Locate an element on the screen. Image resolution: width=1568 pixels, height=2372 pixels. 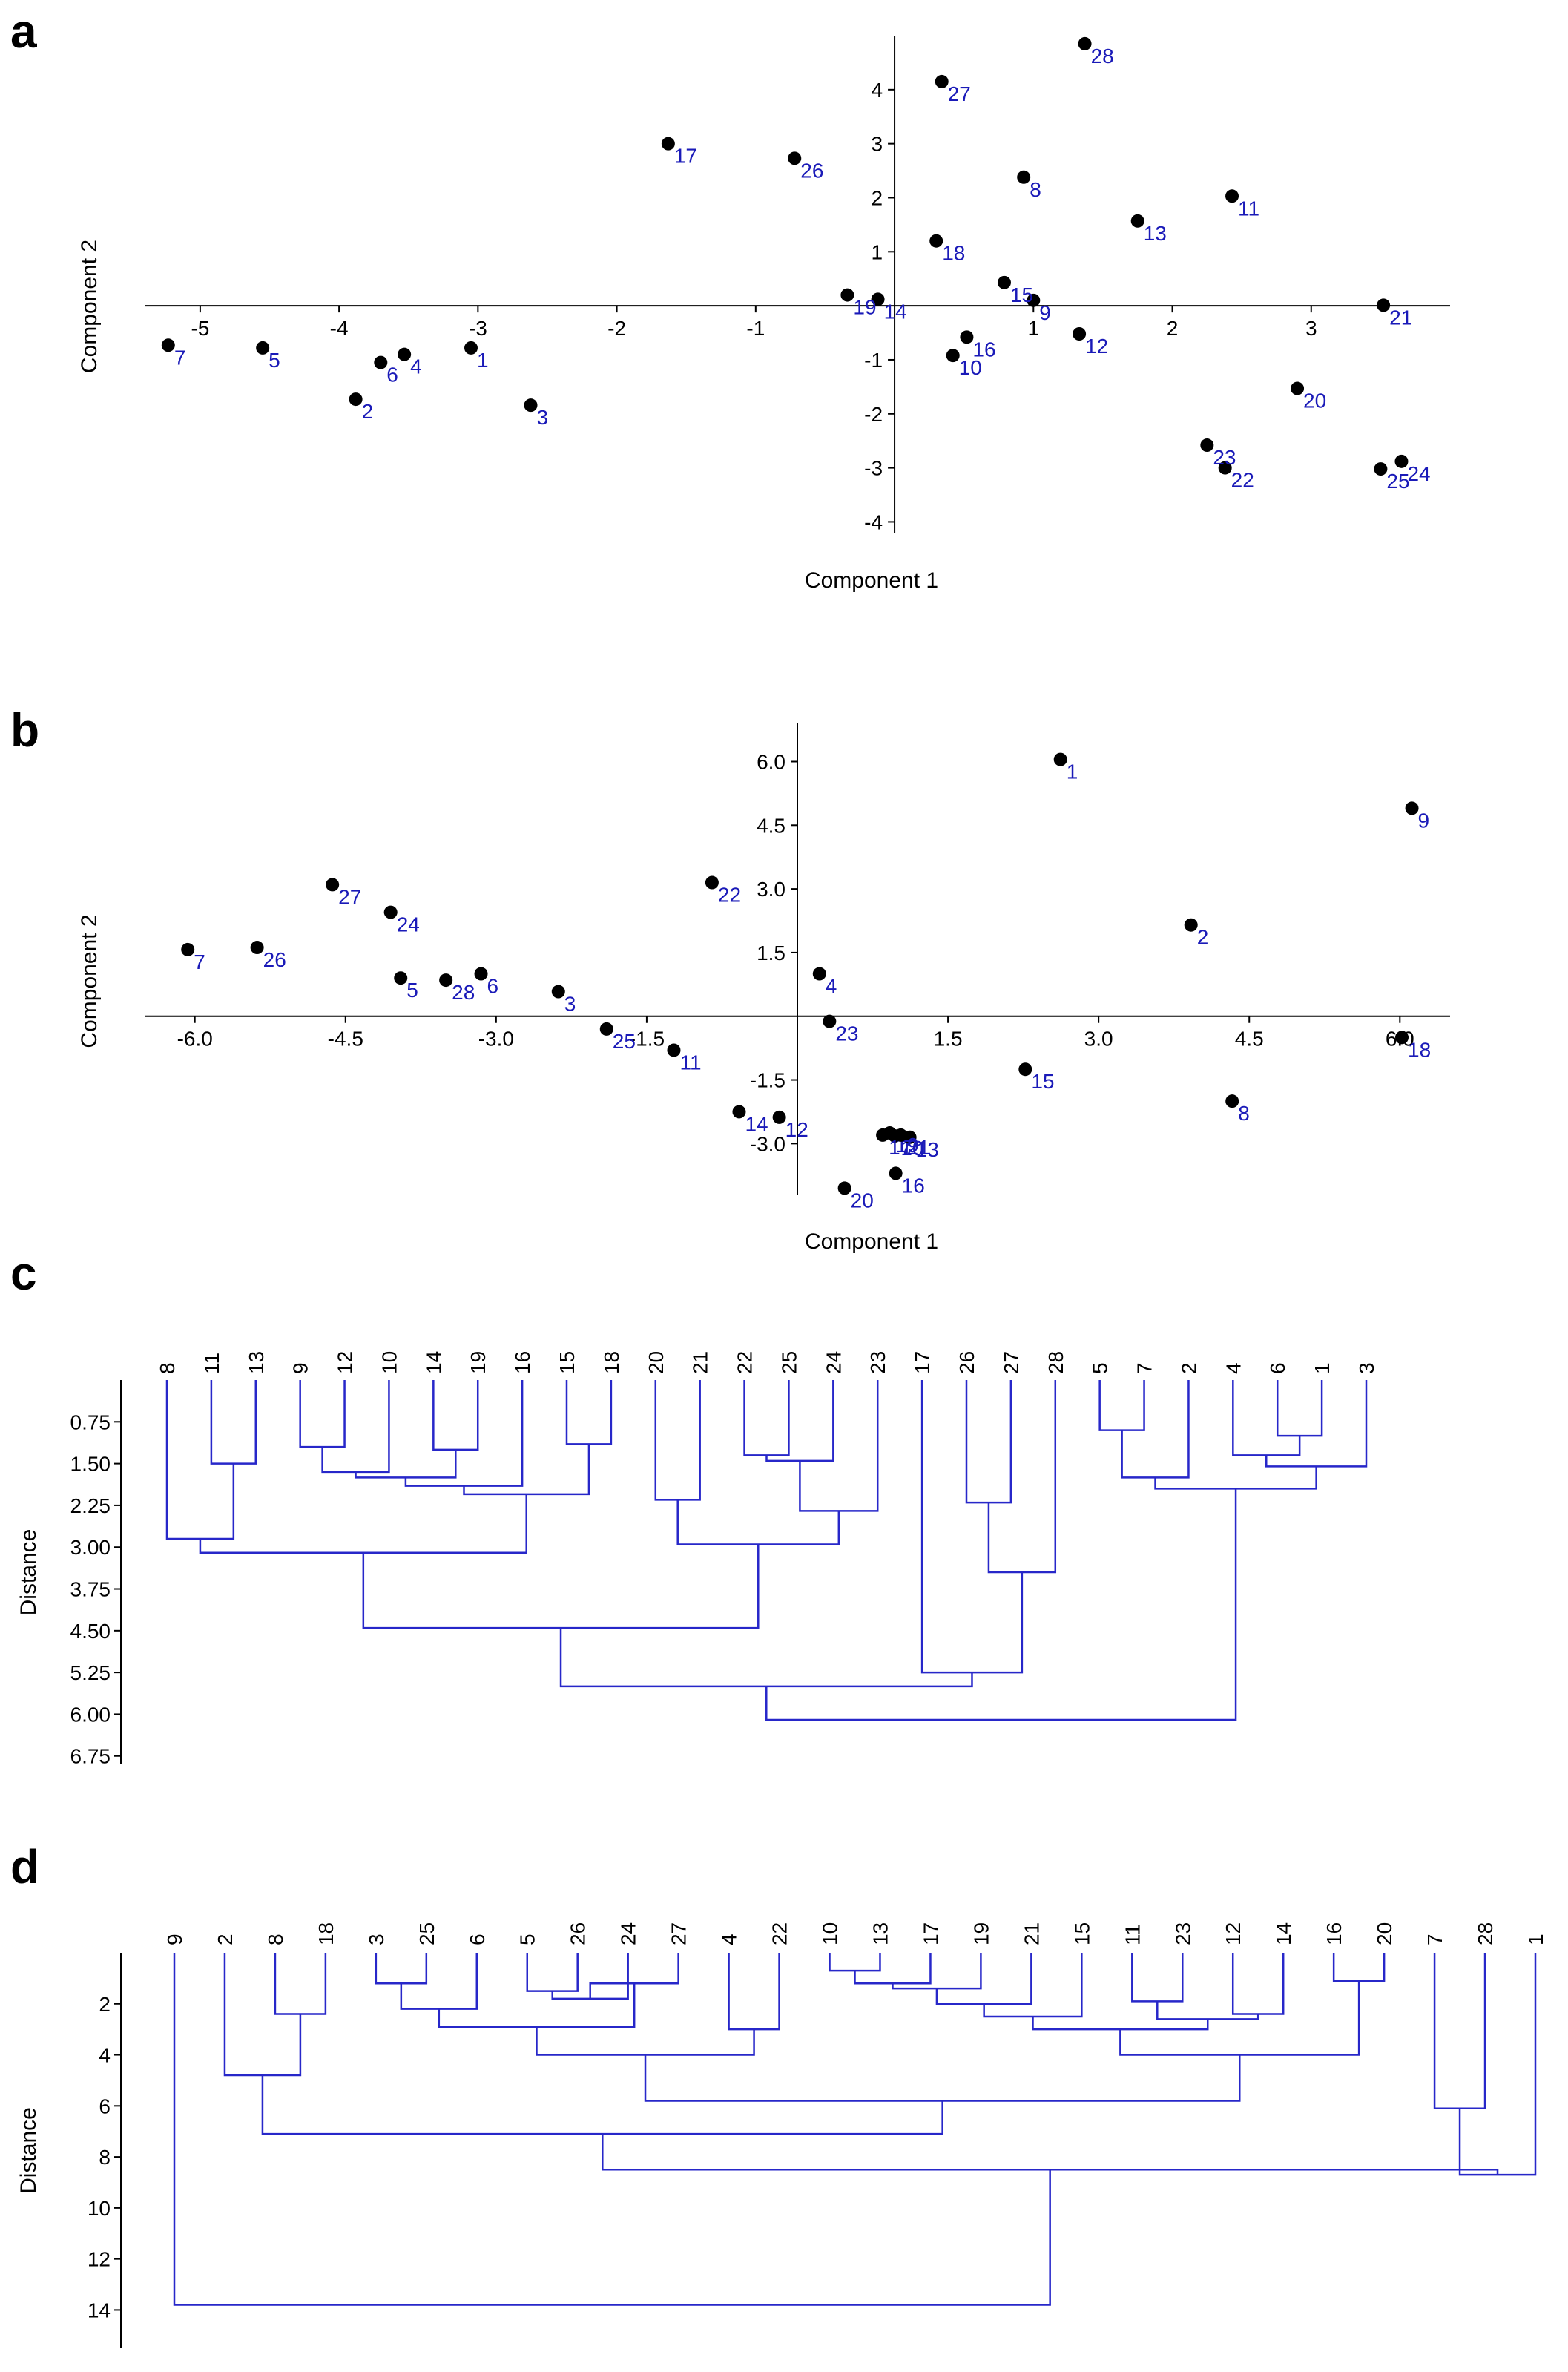
x-tick-label: -5 is located at coordinates (200, 329).